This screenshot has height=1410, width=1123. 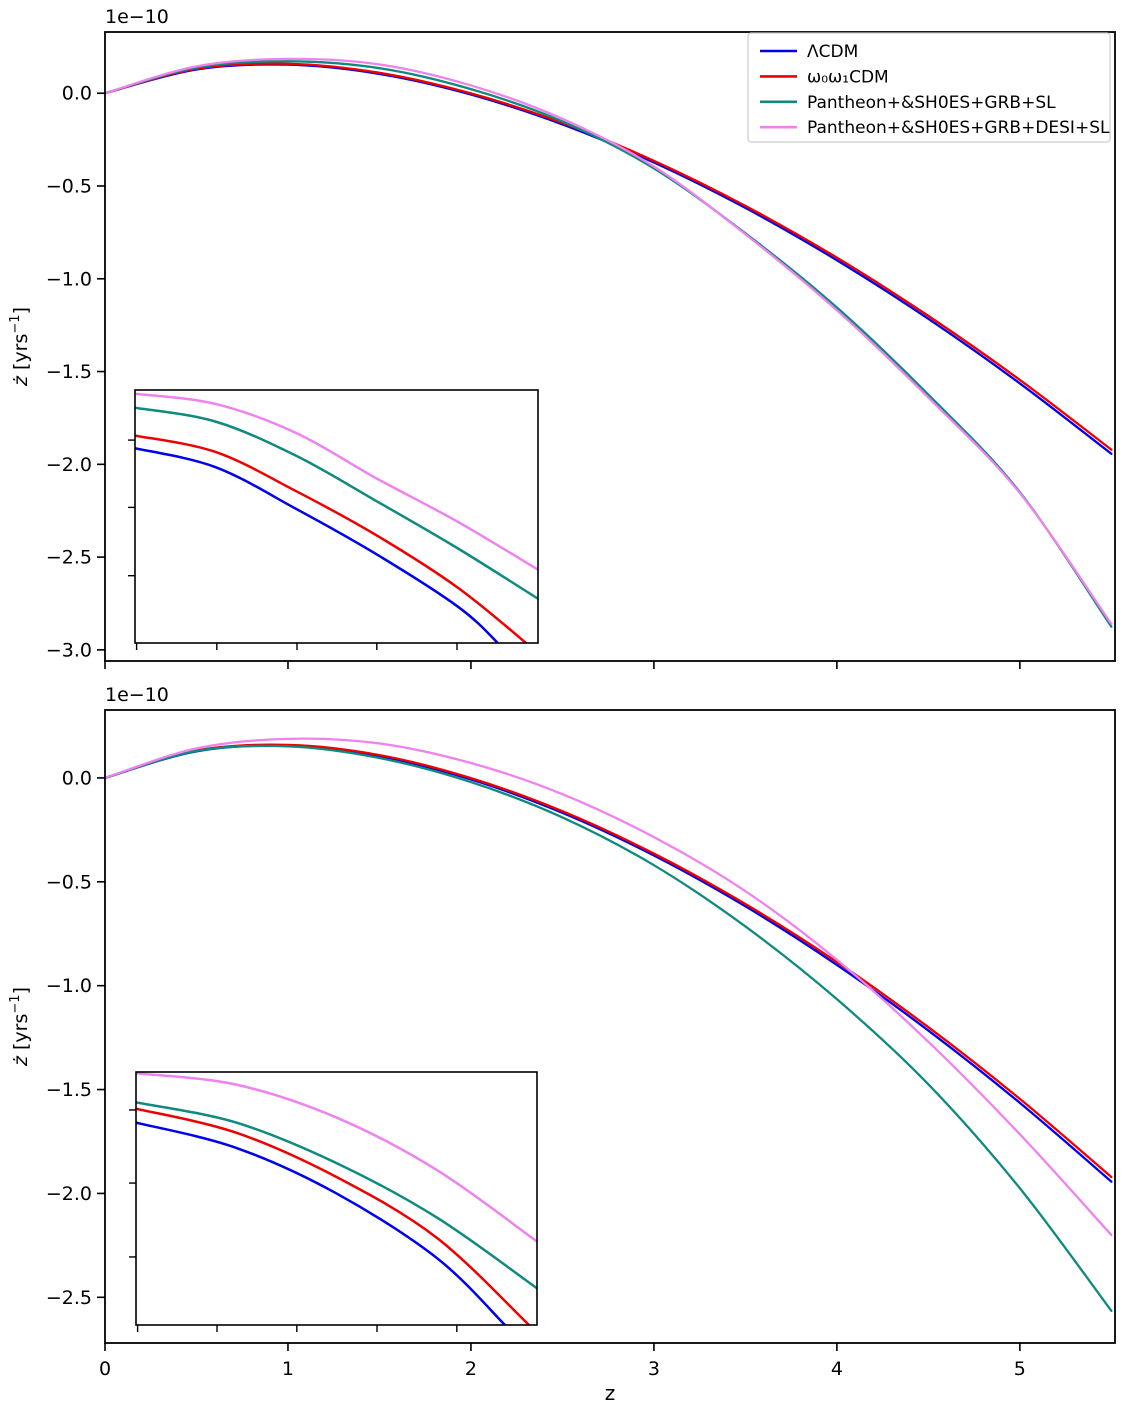 I want to click on inset-background, so click(x=336, y=516).